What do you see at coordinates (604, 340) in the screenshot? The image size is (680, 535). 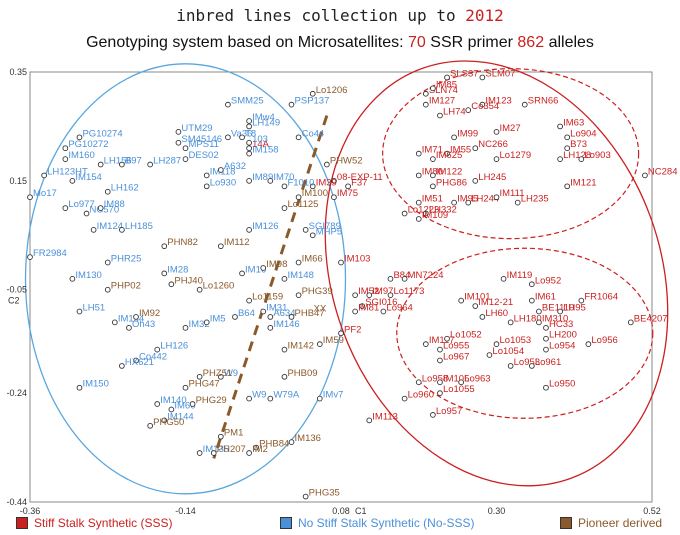 I see `sss-point-label: Lo956` at bounding box center [604, 340].